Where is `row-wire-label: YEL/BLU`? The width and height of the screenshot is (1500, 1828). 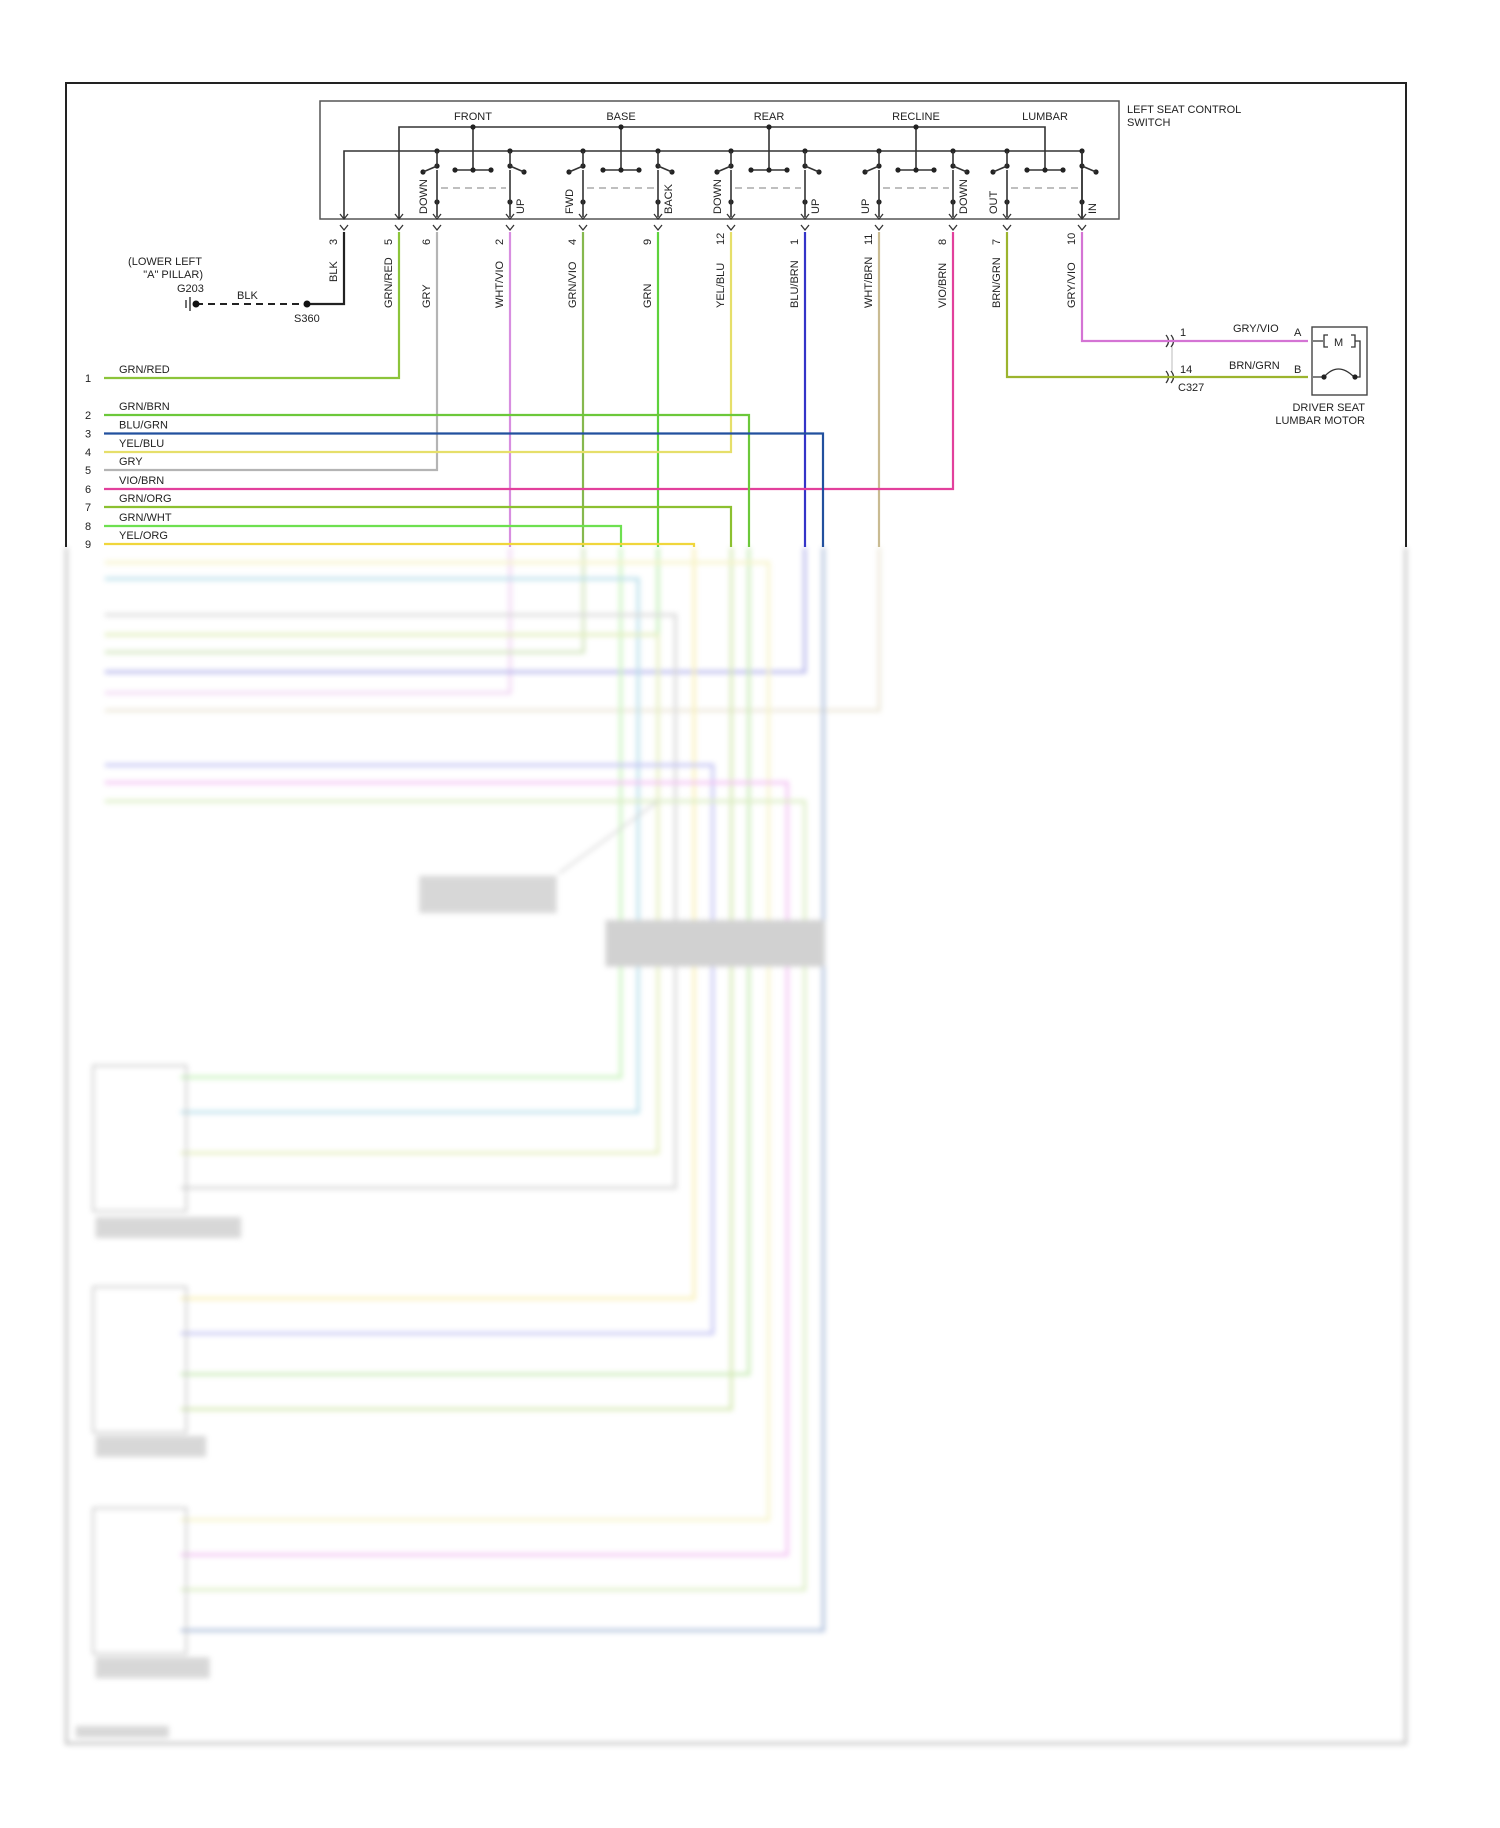 row-wire-label: YEL/BLU is located at coordinates (141, 444).